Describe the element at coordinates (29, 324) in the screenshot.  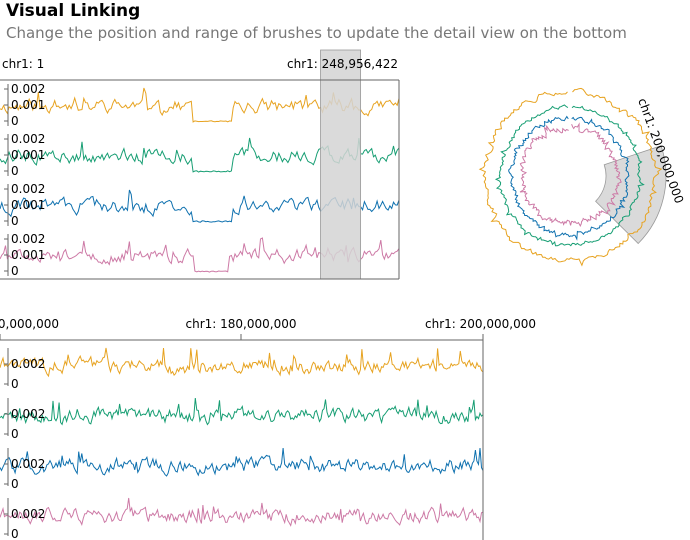
I see `detail-x-tick-label: chr1: 160,000,000` at that location.